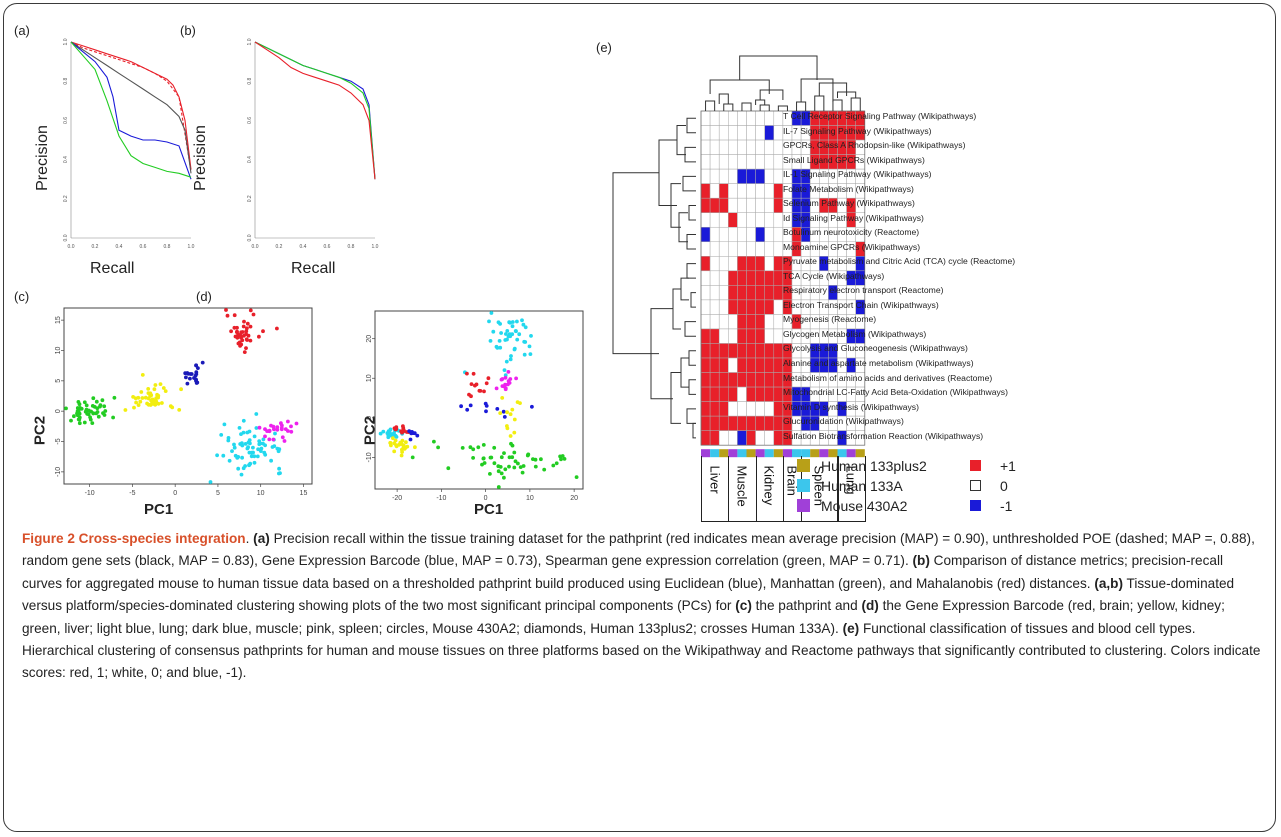  What do you see at coordinates (313, 144) in the screenshot?
I see `precision-recall-chart-b: 0.0 0.2 0.4 0.6 0.8 1.0 0.0 0.2 0.4 0.6 0.8 1.0` at bounding box center [313, 144].